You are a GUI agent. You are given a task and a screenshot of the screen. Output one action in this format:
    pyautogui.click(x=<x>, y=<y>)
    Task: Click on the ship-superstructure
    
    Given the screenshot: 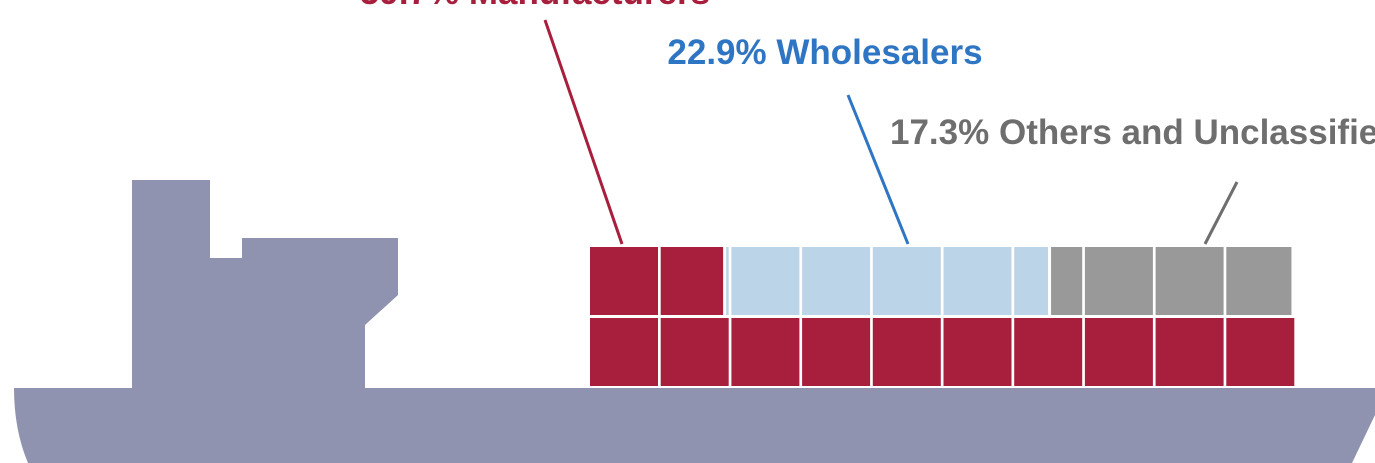 What is the action you would take?
    pyautogui.click(x=265, y=285)
    